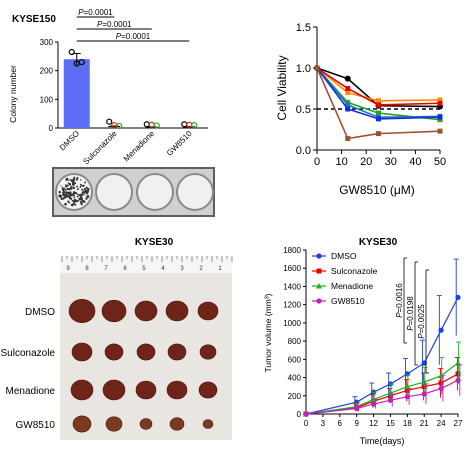 The height and width of the screenshot is (453, 472). I want to click on tumor-photo-title: KYSE30, so click(154, 242).